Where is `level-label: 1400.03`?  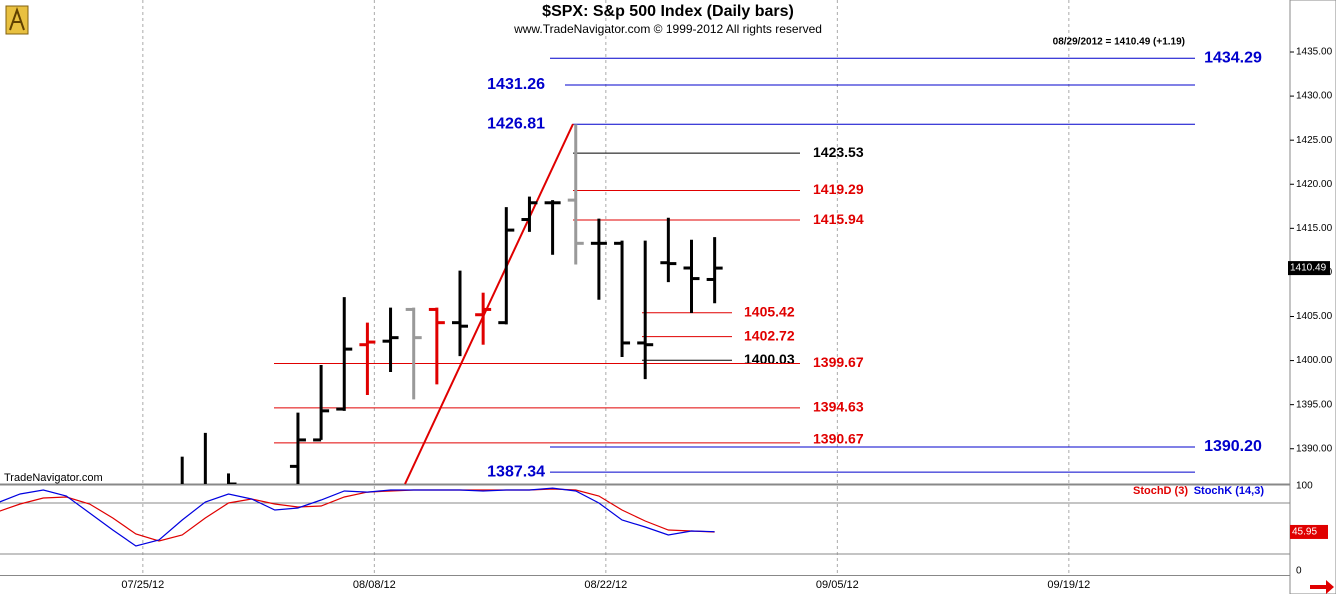
level-label: 1400.03 is located at coordinates (769, 359).